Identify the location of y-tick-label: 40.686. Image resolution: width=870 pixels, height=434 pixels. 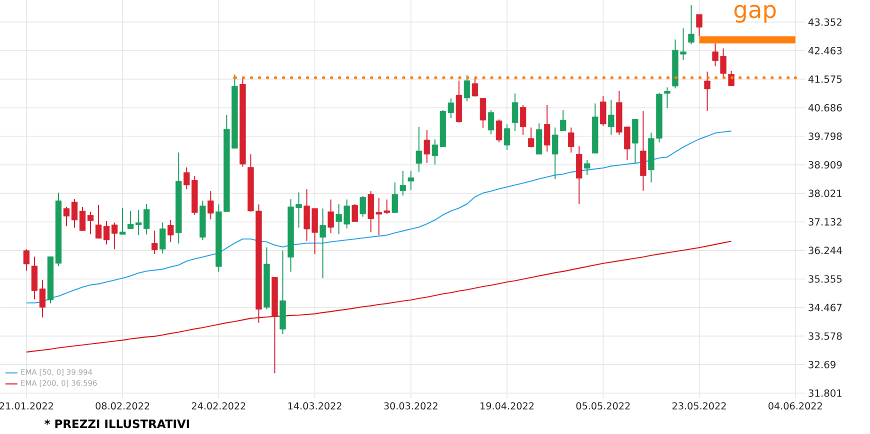
(825, 108).